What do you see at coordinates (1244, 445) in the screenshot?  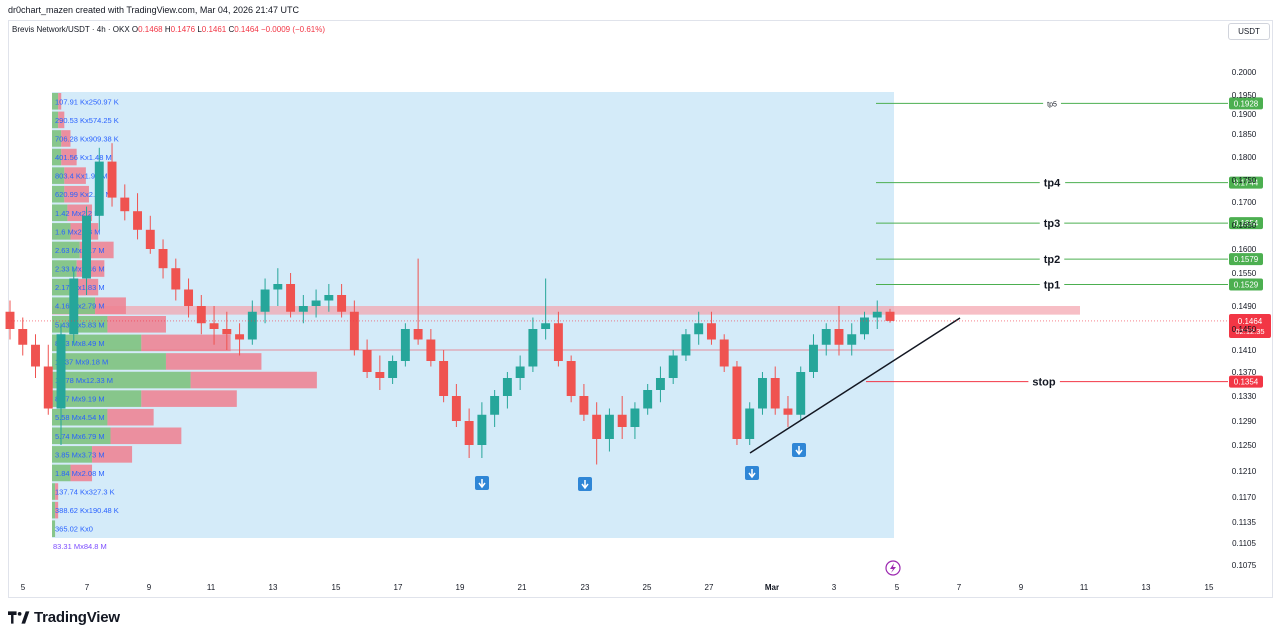 I see `y-tick-label: 0.1250` at bounding box center [1244, 445].